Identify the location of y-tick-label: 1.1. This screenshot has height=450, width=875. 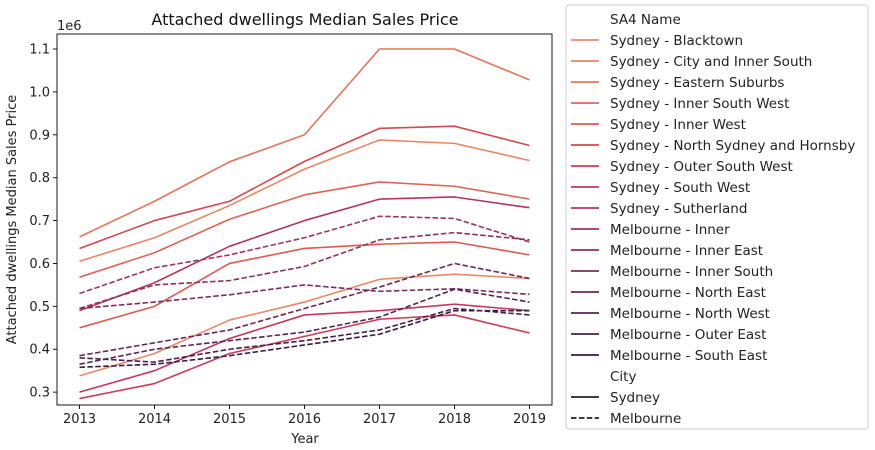
(39, 50).